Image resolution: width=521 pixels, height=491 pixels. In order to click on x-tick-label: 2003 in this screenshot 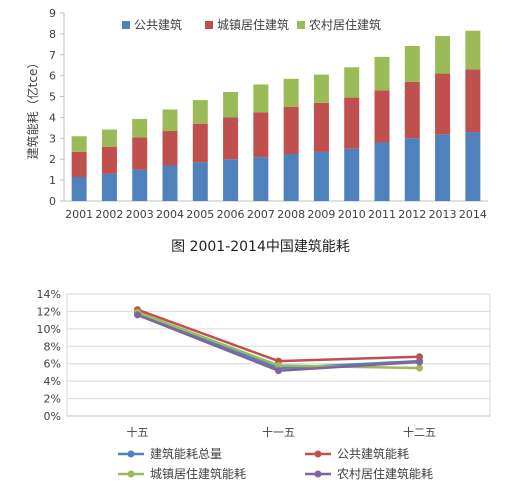, I will do `click(140, 214)`.